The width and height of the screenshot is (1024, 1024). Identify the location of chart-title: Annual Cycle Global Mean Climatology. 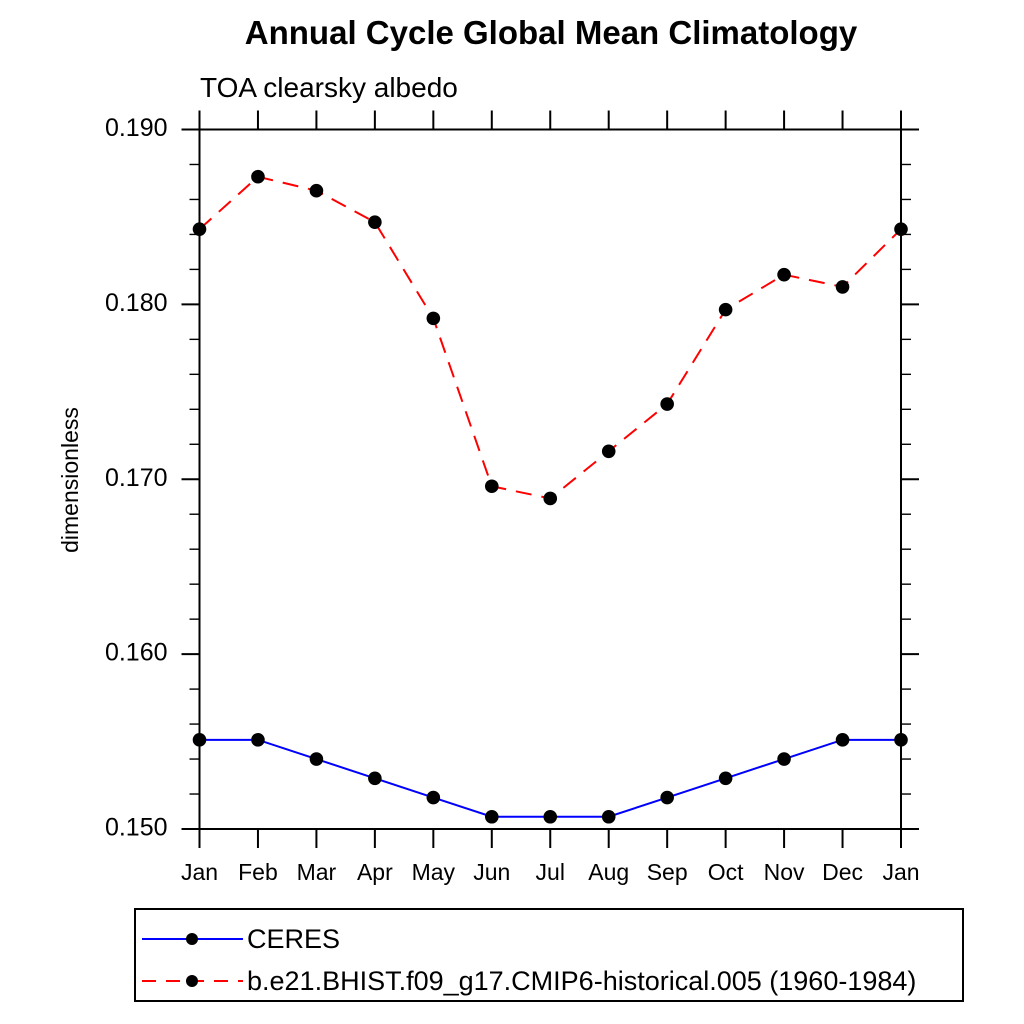
(551, 32).